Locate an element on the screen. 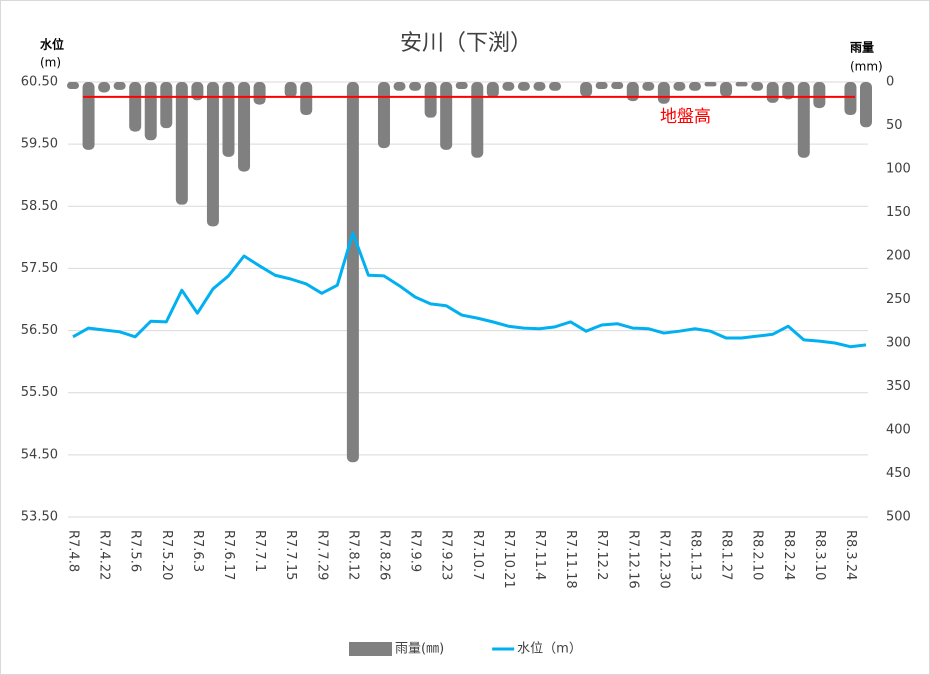  x-tick-label: R7.5.20 is located at coordinates (166, 555).